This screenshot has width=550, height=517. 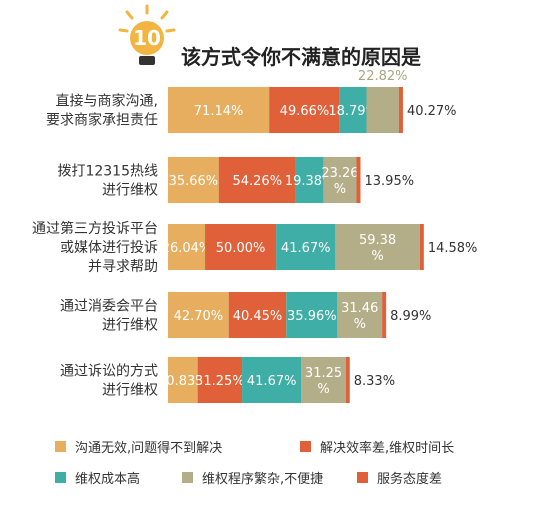 I want to click on data-label-r1-s3: 23.26%, so click(x=339, y=181).